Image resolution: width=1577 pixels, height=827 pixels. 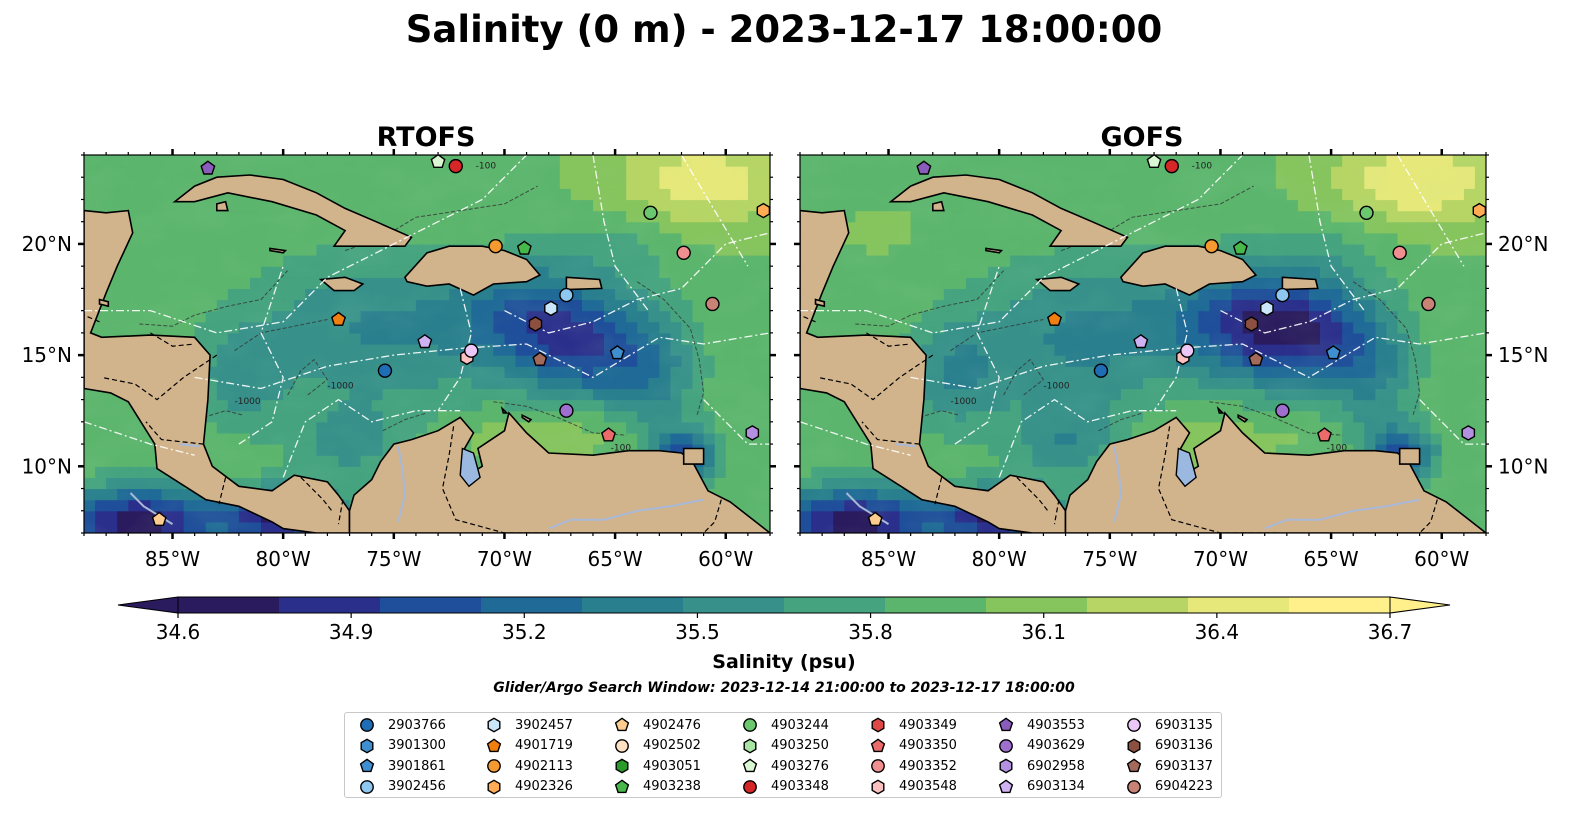 What do you see at coordinates (283, 559) in the screenshot?
I see `x-tick-label: 80°W` at bounding box center [283, 559].